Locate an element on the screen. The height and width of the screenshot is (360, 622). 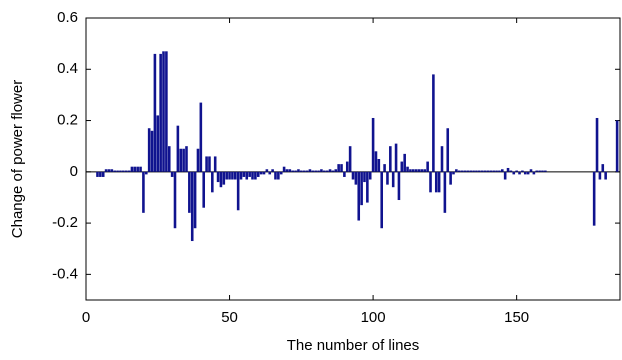
x-axis-label: The number of lines is located at coordinates (353, 345).